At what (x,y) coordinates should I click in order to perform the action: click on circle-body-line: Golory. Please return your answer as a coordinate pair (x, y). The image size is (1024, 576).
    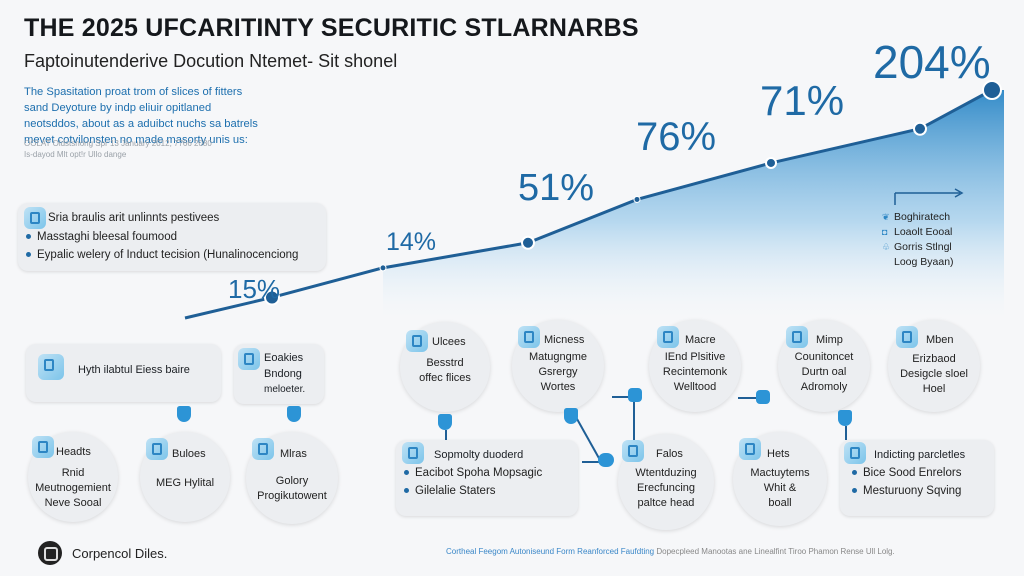
    Looking at the image, I should click on (292, 481).